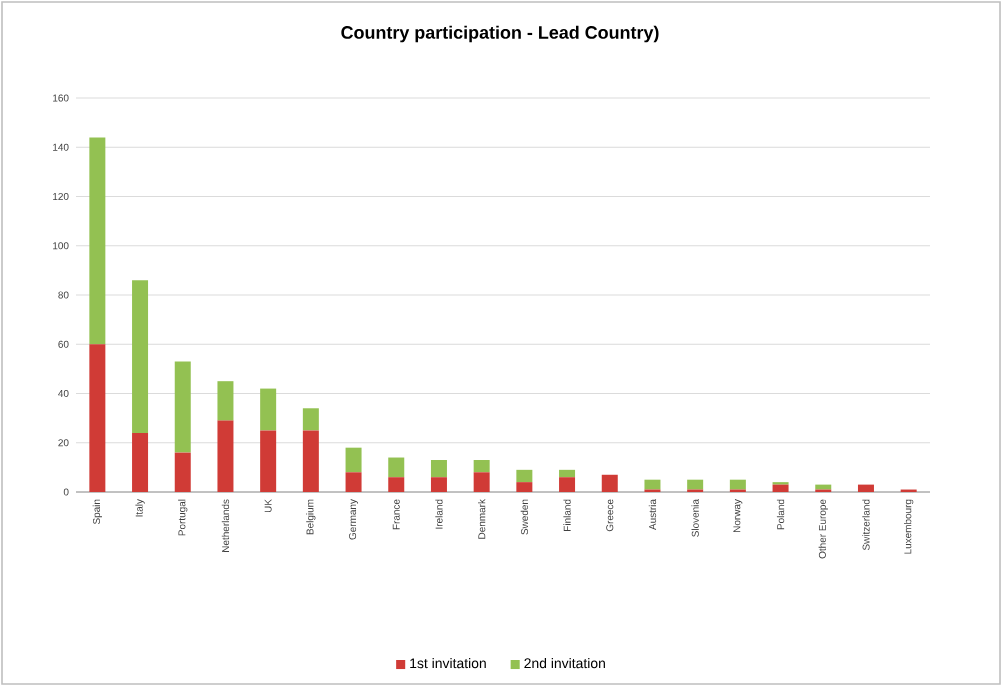 The height and width of the screenshot is (686, 1002). What do you see at coordinates (500, 34) in the screenshot?
I see `chart-title: Country participation - Lead Country)` at bounding box center [500, 34].